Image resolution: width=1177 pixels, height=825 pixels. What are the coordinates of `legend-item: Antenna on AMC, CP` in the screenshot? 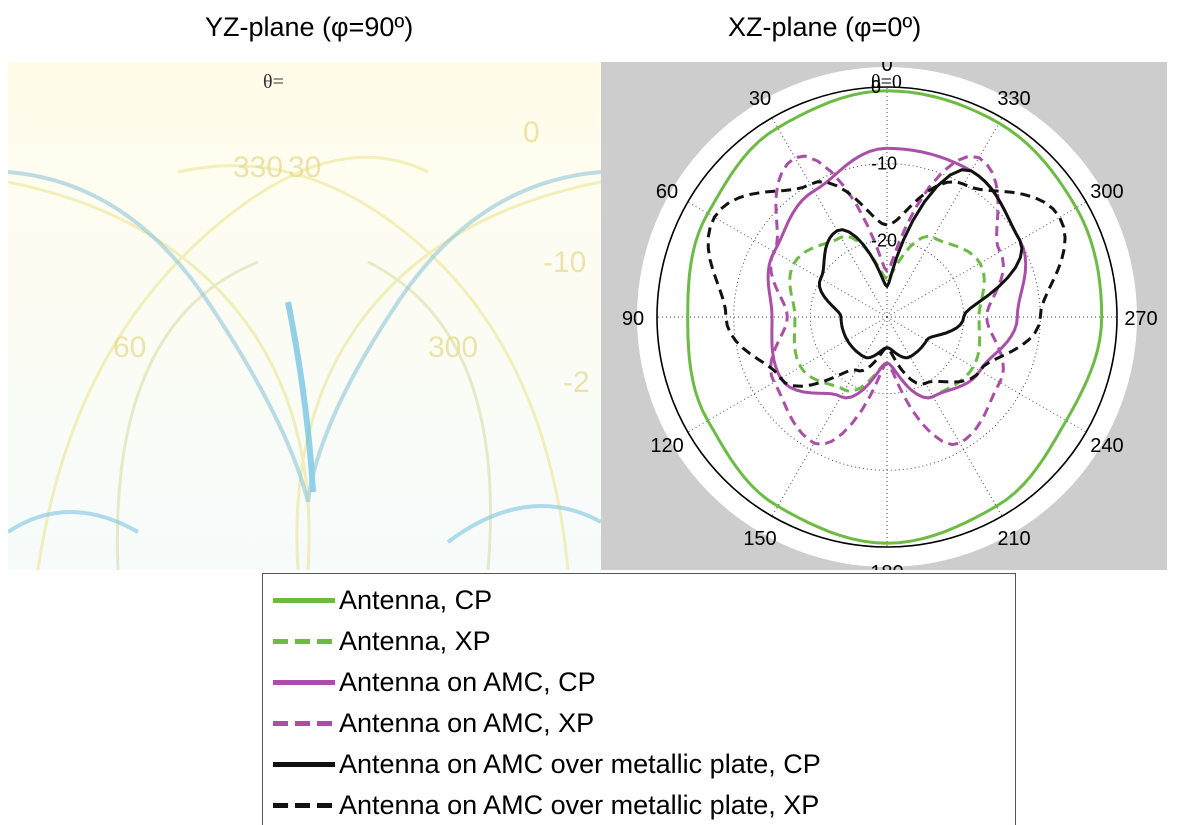 It's located at (434, 682).